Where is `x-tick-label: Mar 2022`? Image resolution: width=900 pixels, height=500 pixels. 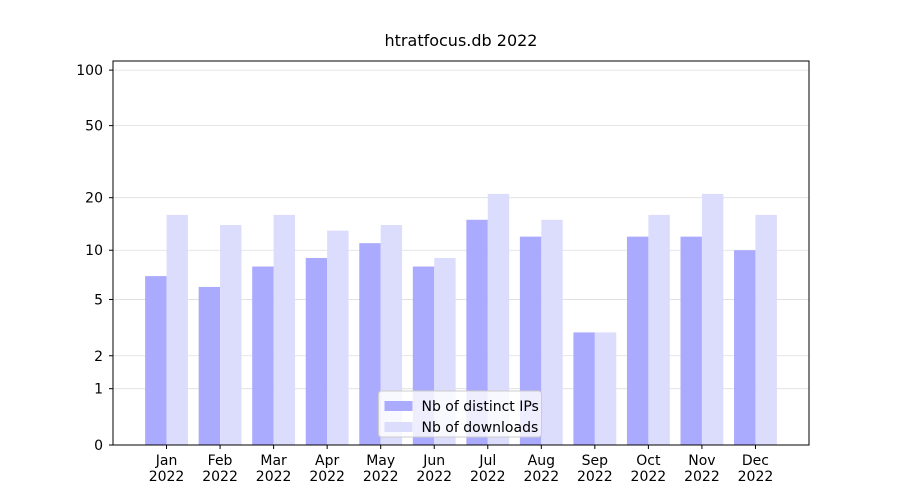 x-tick-label: Mar 2022 is located at coordinates (273, 469).